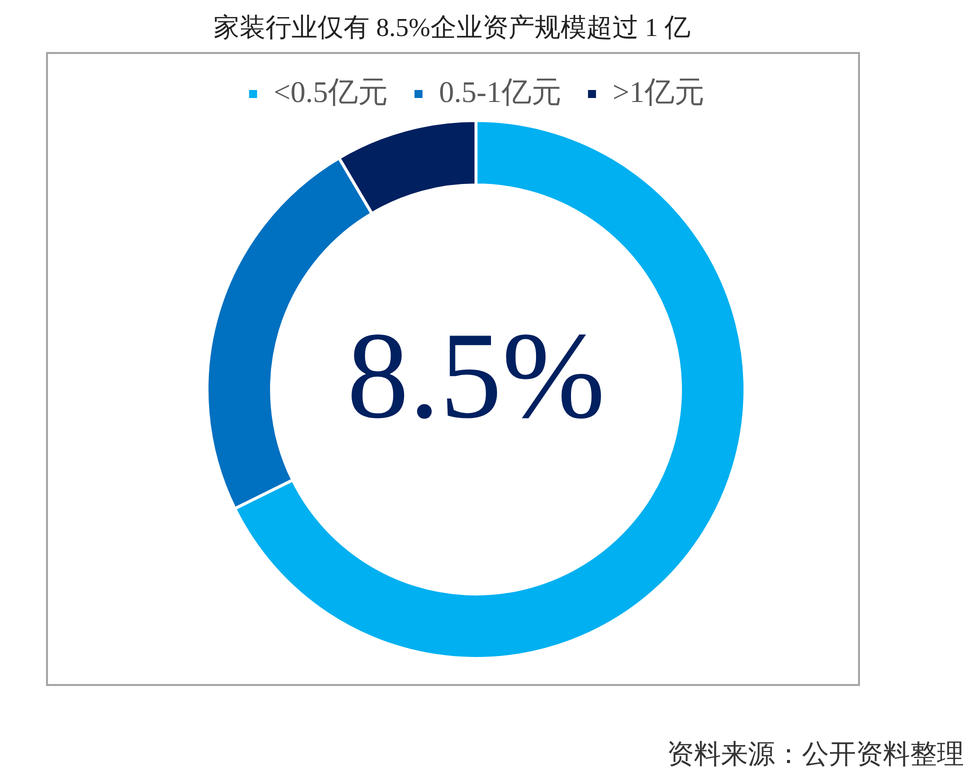 This screenshot has height=782, width=974. What do you see at coordinates (815, 754) in the screenshot?
I see `text: 资料来源：公开资料整理` at bounding box center [815, 754].